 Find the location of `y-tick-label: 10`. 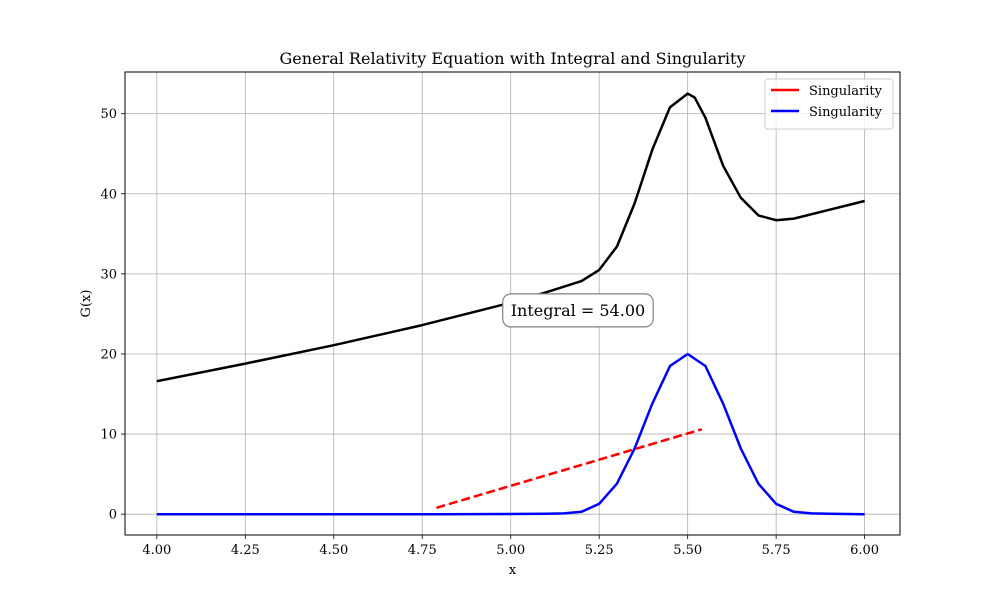

y-tick-label: 10 is located at coordinates (108, 435).